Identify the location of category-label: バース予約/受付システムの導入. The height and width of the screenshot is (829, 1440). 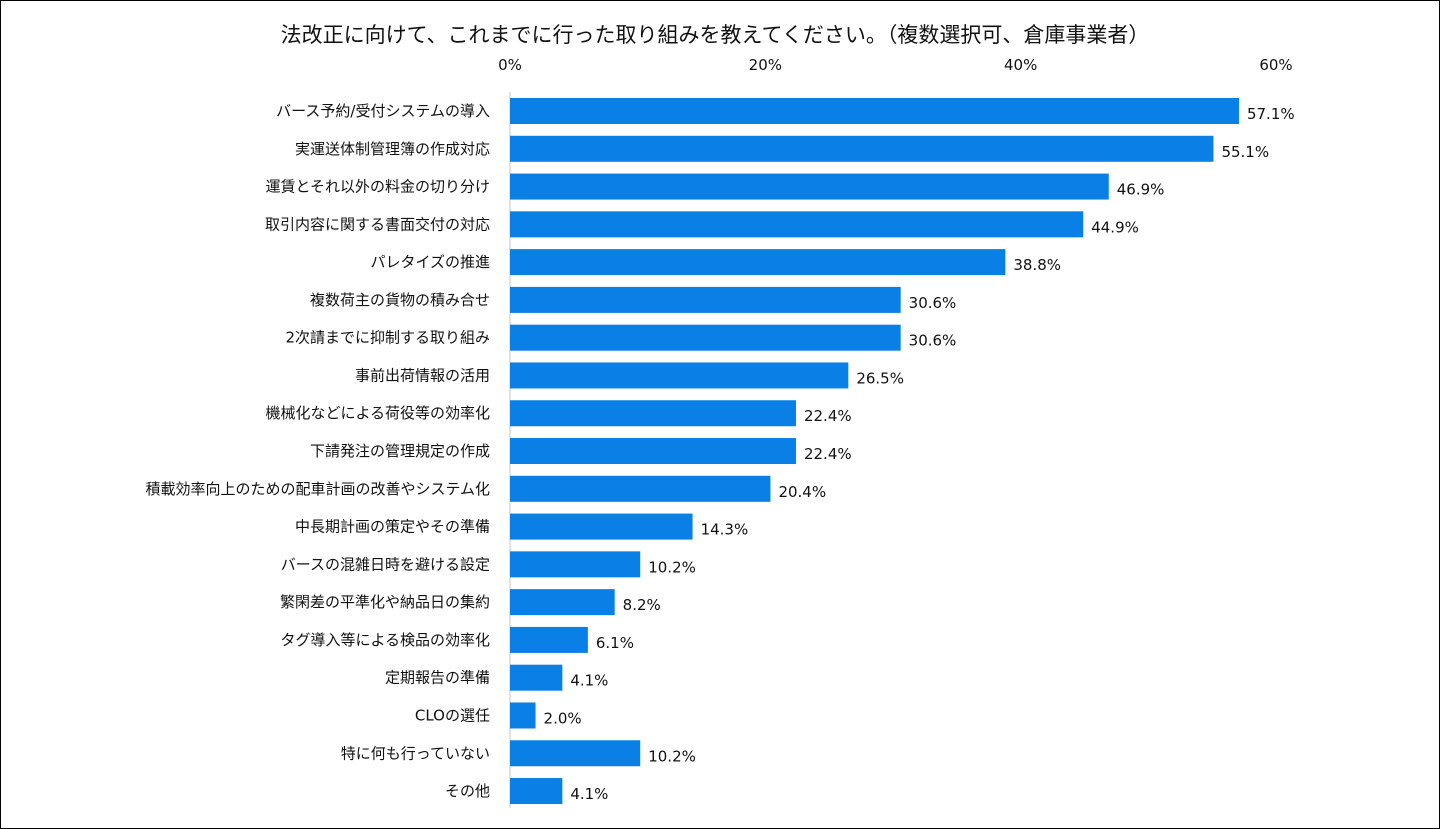
(383, 111).